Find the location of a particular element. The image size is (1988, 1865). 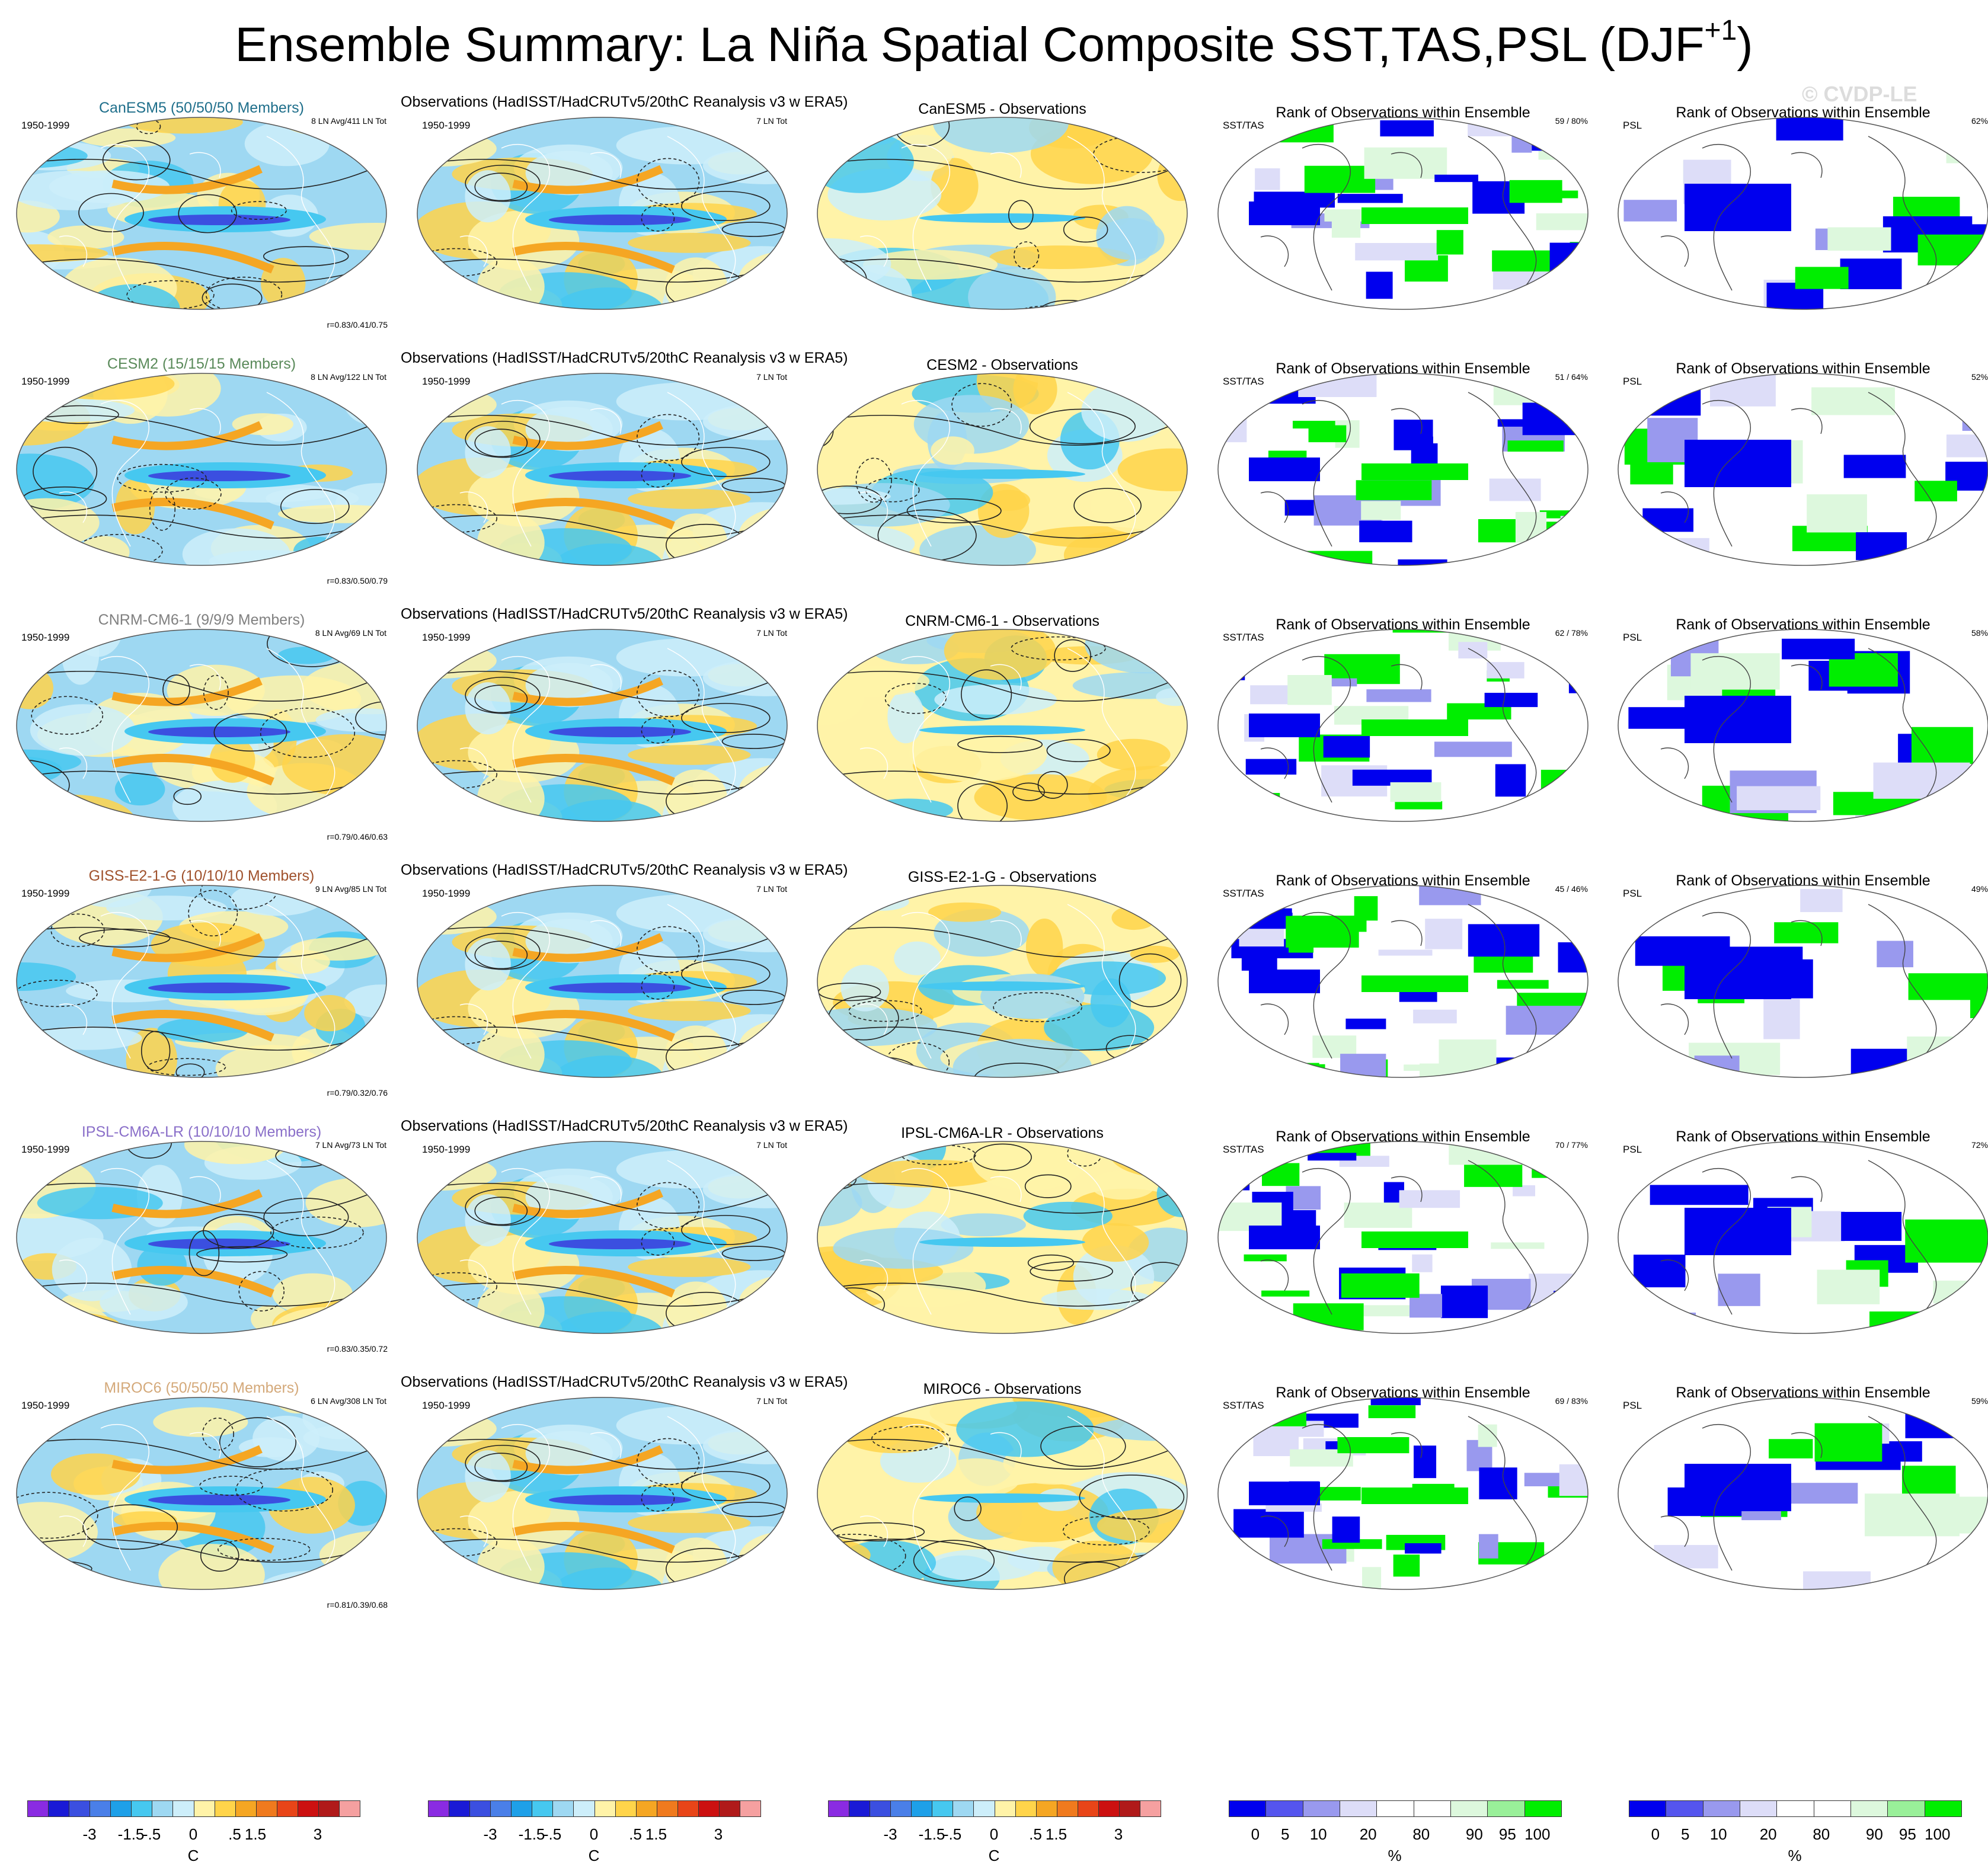

pattern-correlation-label: r=0.83/0.41/0.75 is located at coordinates (357, 325).